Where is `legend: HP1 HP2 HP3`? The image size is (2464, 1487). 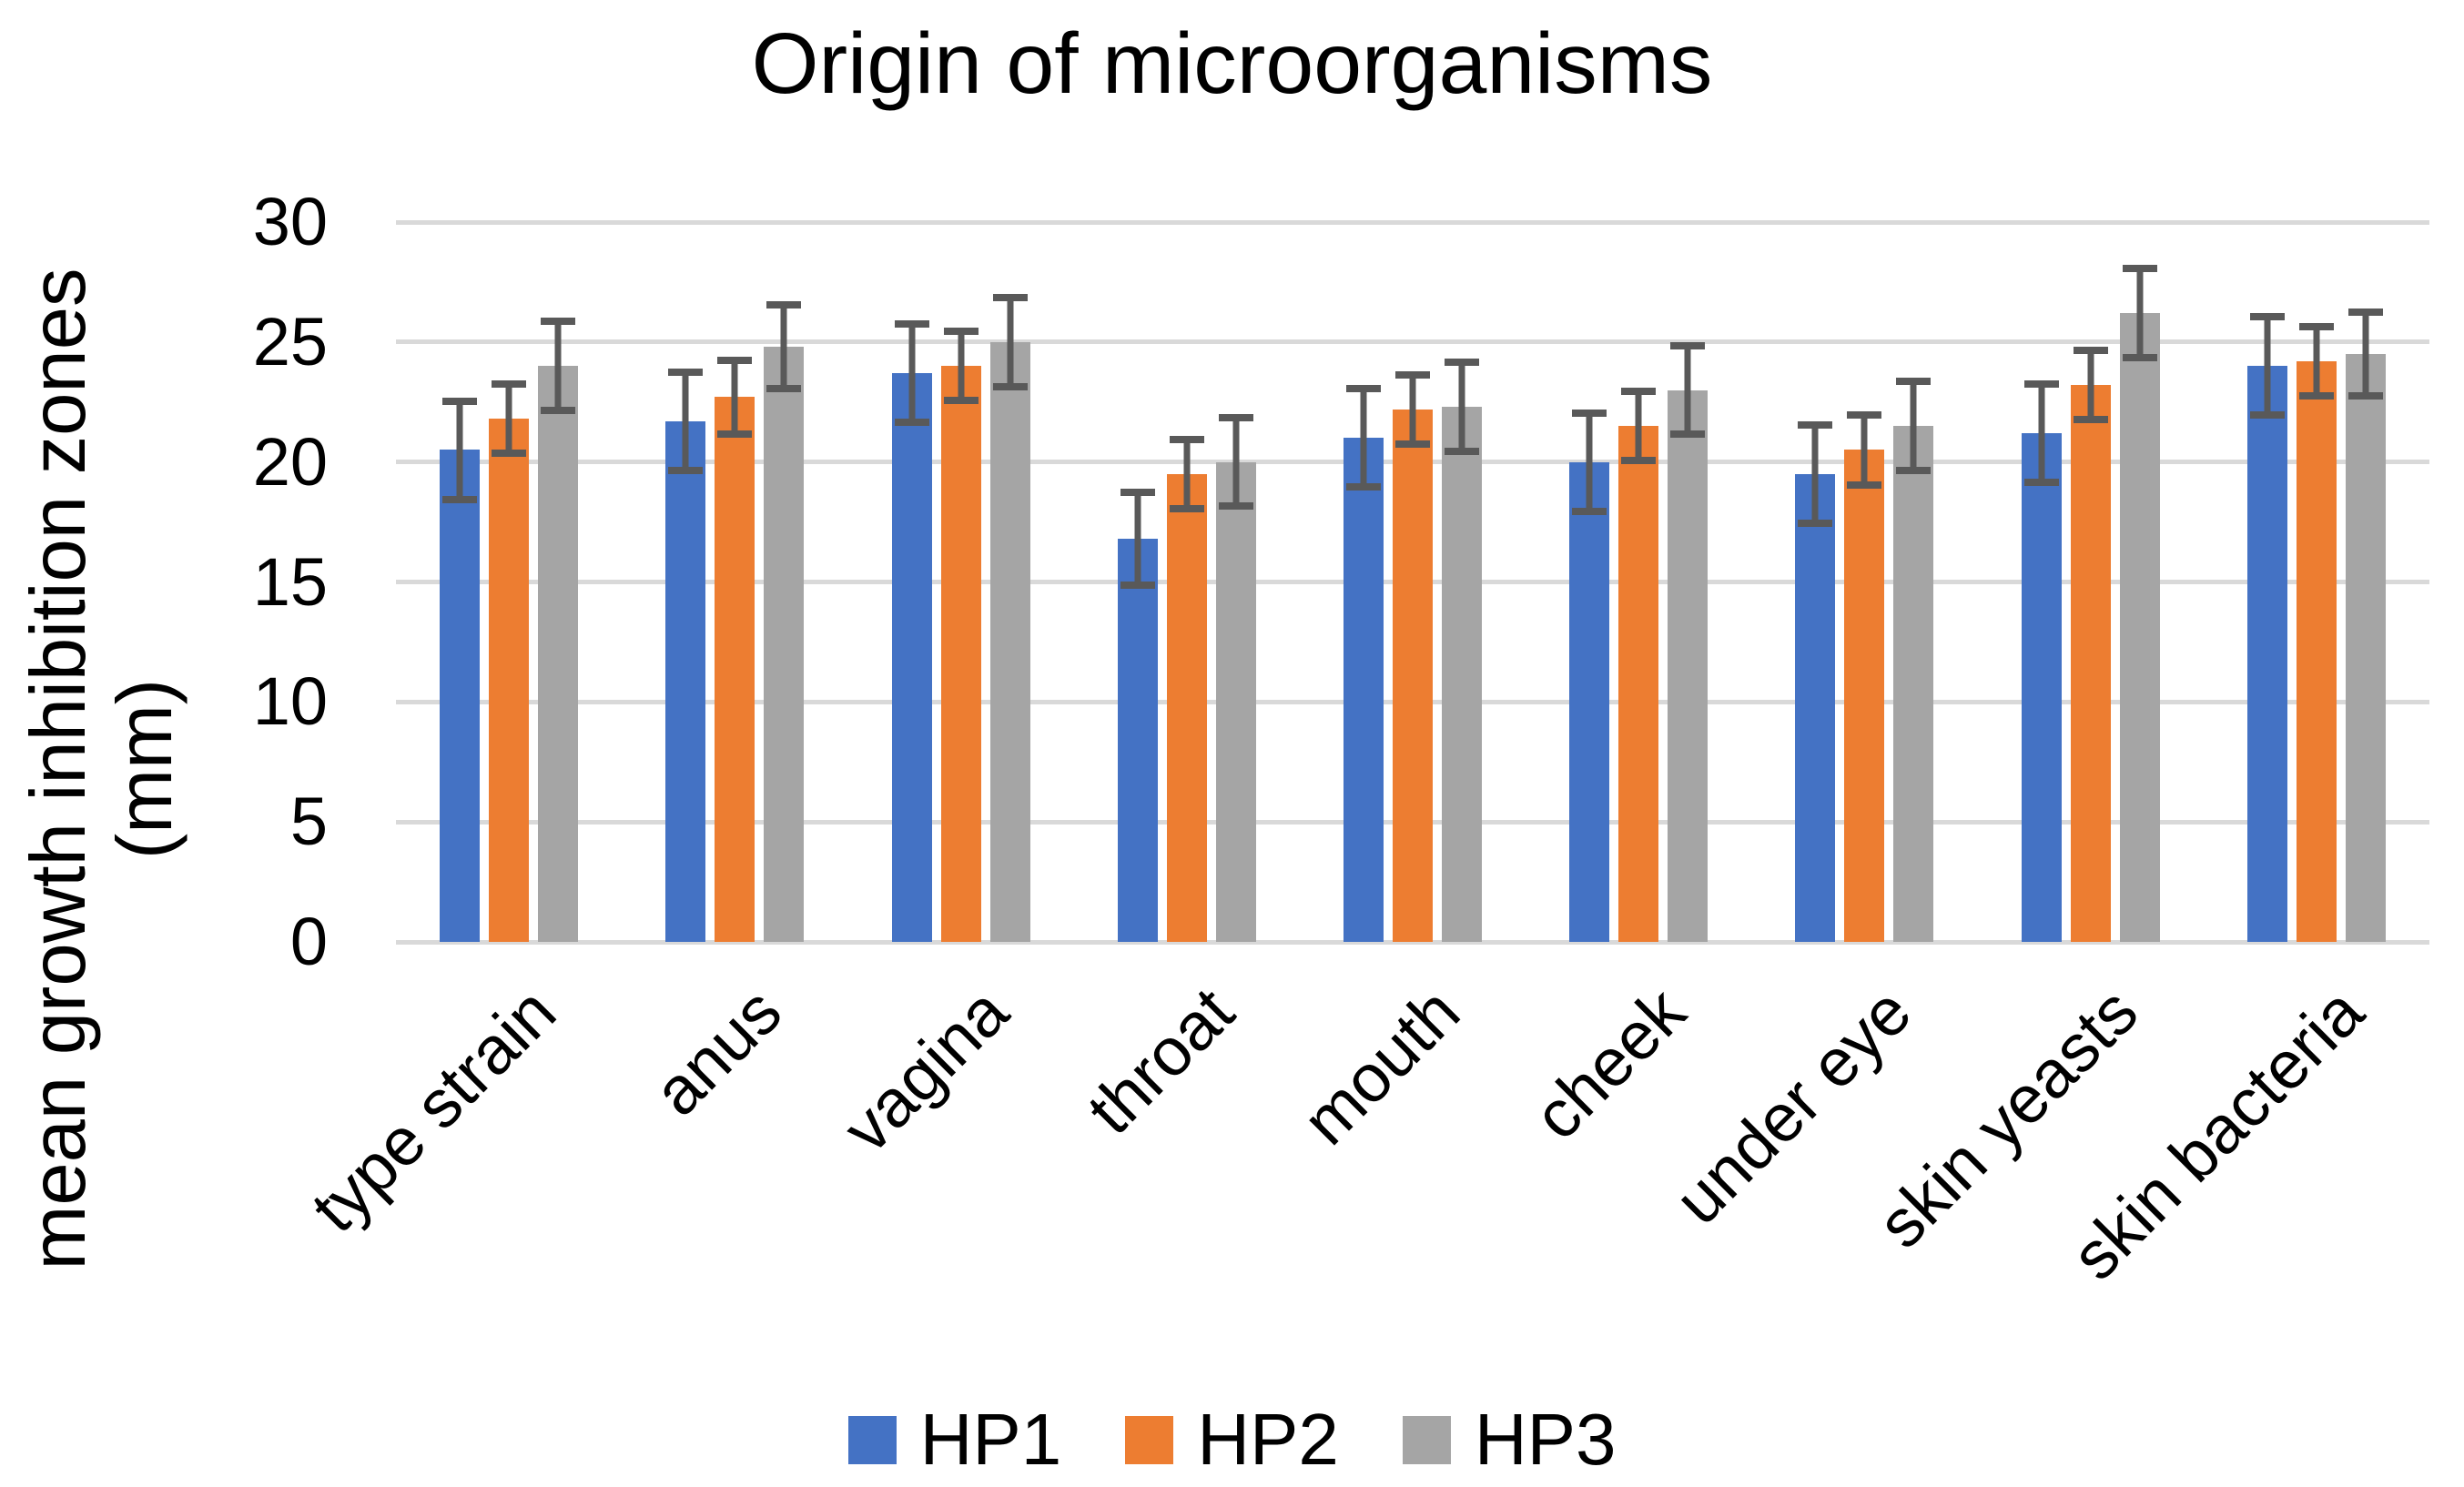 legend: HP1 HP2 HP3 is located at coordinates (1232, 1440).